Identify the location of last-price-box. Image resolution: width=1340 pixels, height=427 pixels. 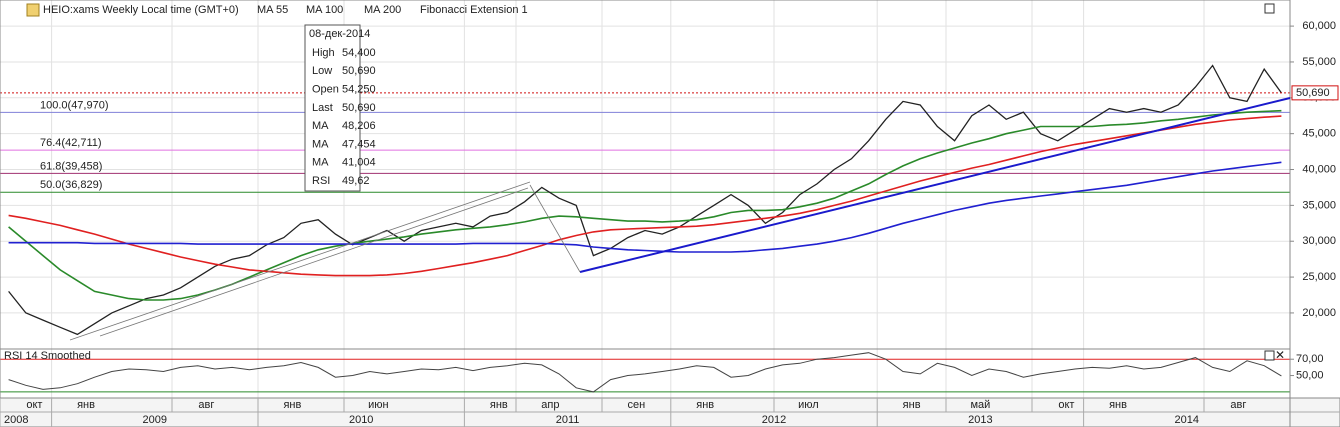
(1315, 93).